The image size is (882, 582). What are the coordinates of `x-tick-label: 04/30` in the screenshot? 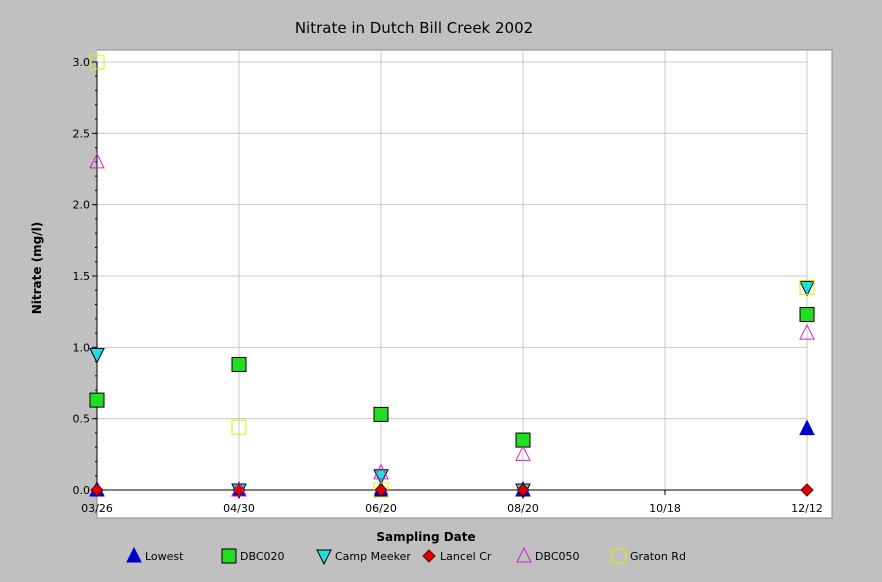 It's located at (239, 508).